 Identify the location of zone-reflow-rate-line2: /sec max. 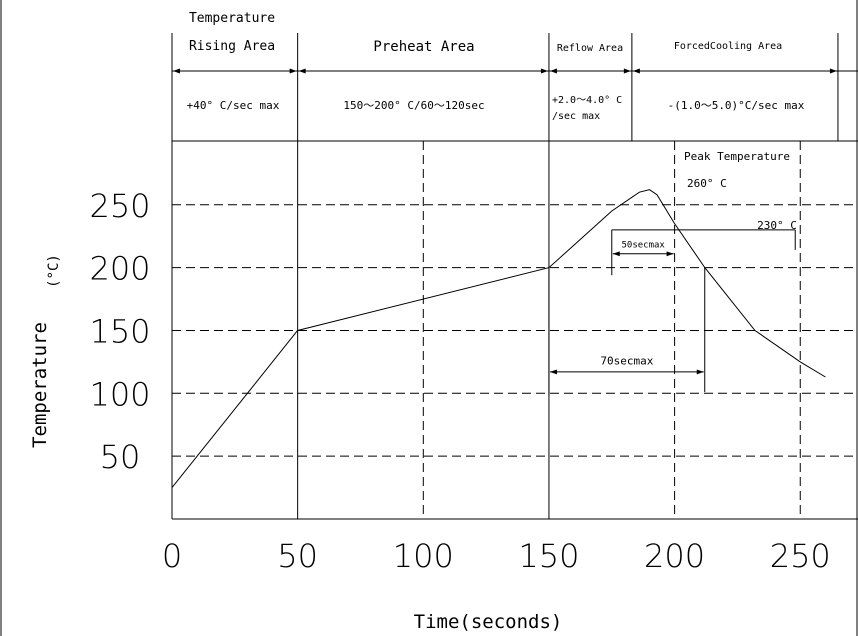
(576, 116).